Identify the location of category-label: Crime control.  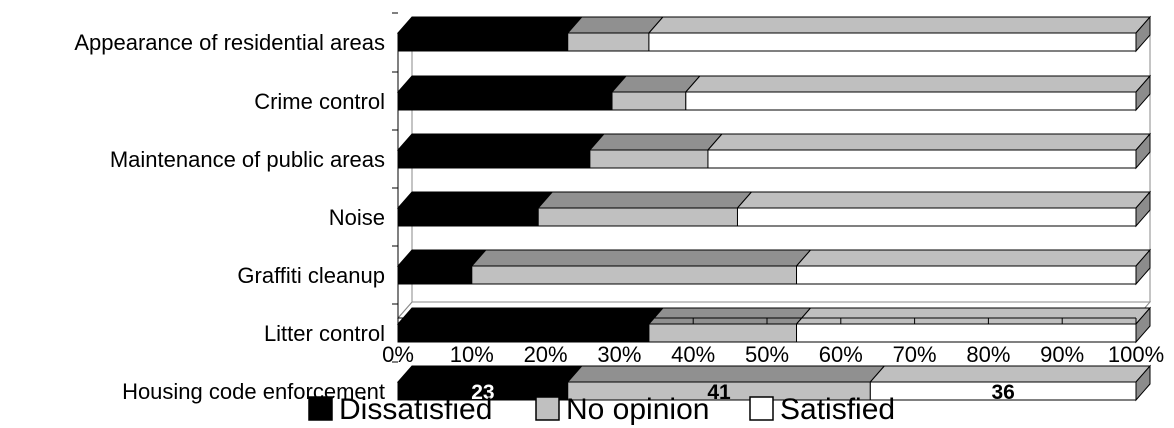
(319, 101).